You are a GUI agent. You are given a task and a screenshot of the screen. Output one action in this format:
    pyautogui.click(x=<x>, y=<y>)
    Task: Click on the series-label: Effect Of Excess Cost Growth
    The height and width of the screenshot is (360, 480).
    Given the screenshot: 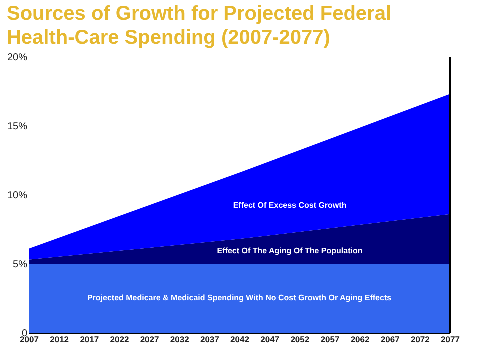 What is the action you would take?
    pyautogui.click(x=290, y=205)
    